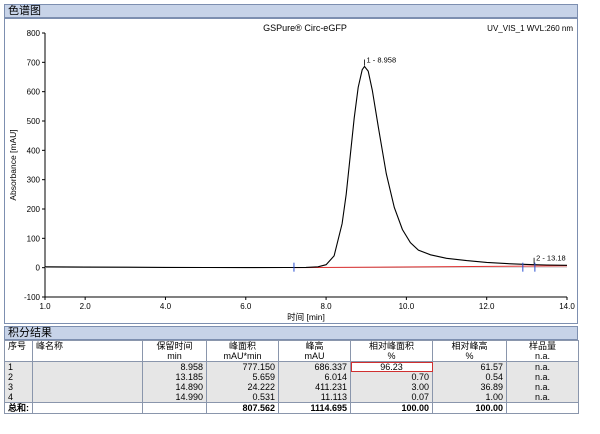  I want to click on table-header-cell: 相对峰面积, so click(391, 345).